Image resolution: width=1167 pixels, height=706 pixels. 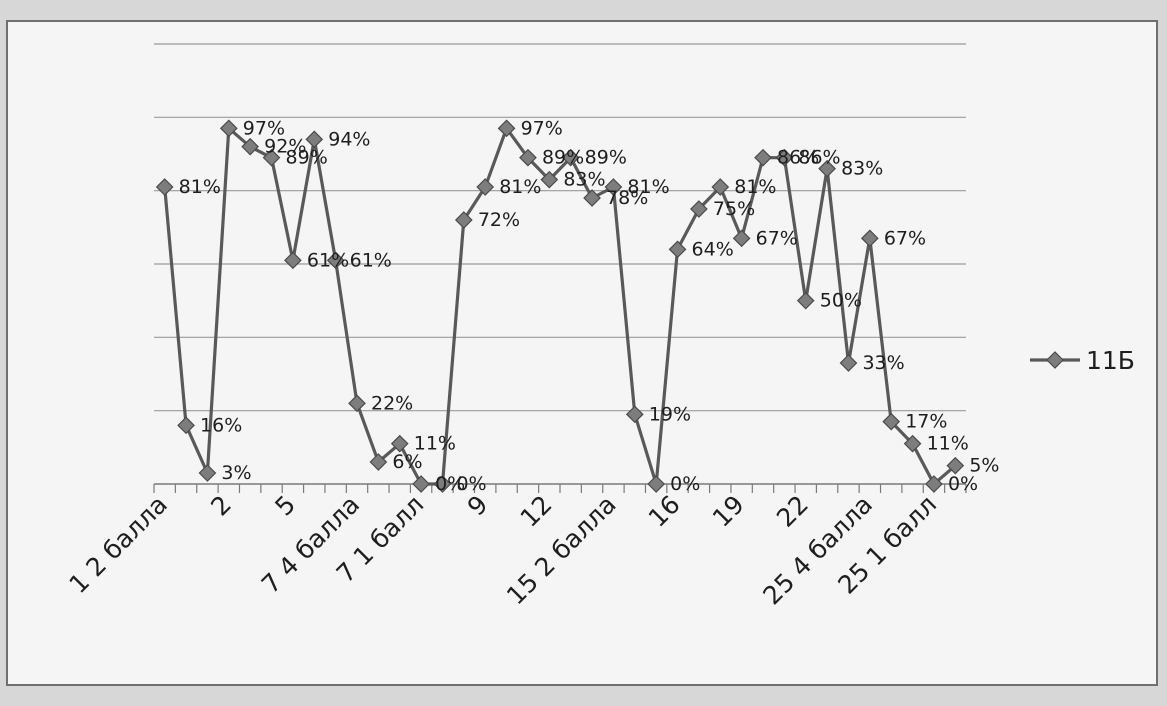 What do you see at coordinates (664, 511) in the screenshot?
I see `category-label: 16` at bounding box center [664, 511].